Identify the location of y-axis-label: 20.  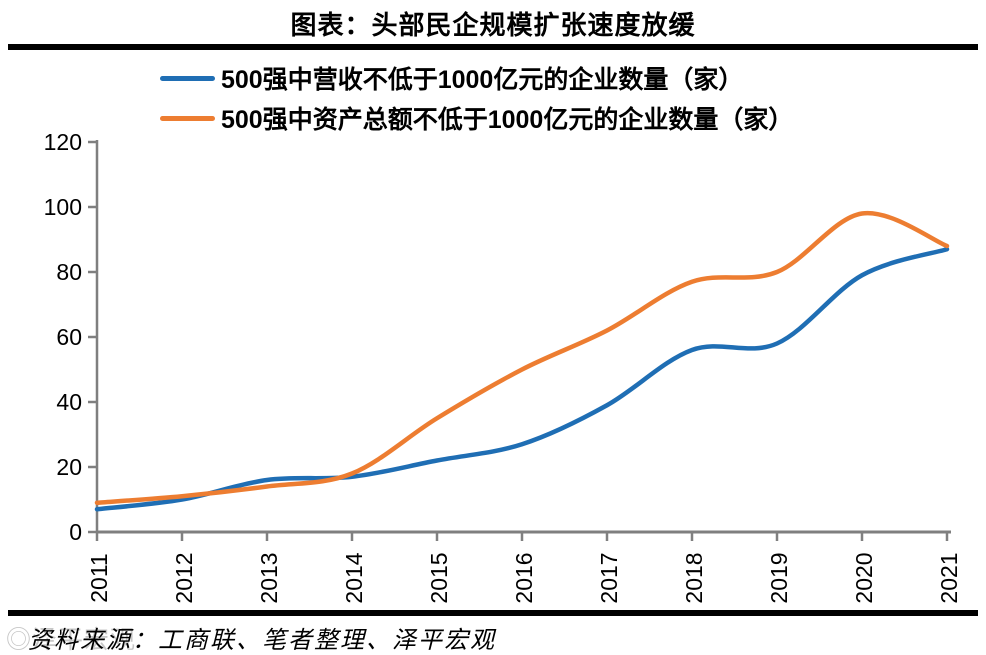
(69, 467).